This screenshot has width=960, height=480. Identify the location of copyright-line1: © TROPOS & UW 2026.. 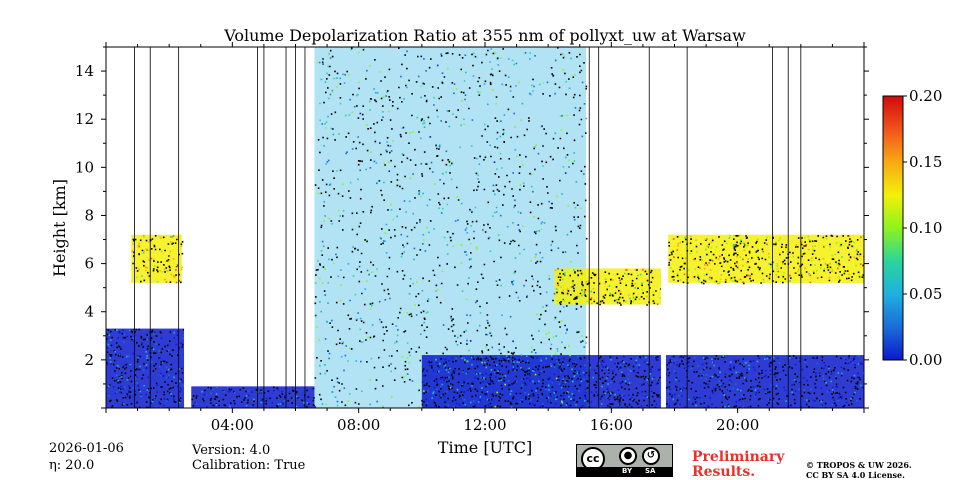
(859, 465).